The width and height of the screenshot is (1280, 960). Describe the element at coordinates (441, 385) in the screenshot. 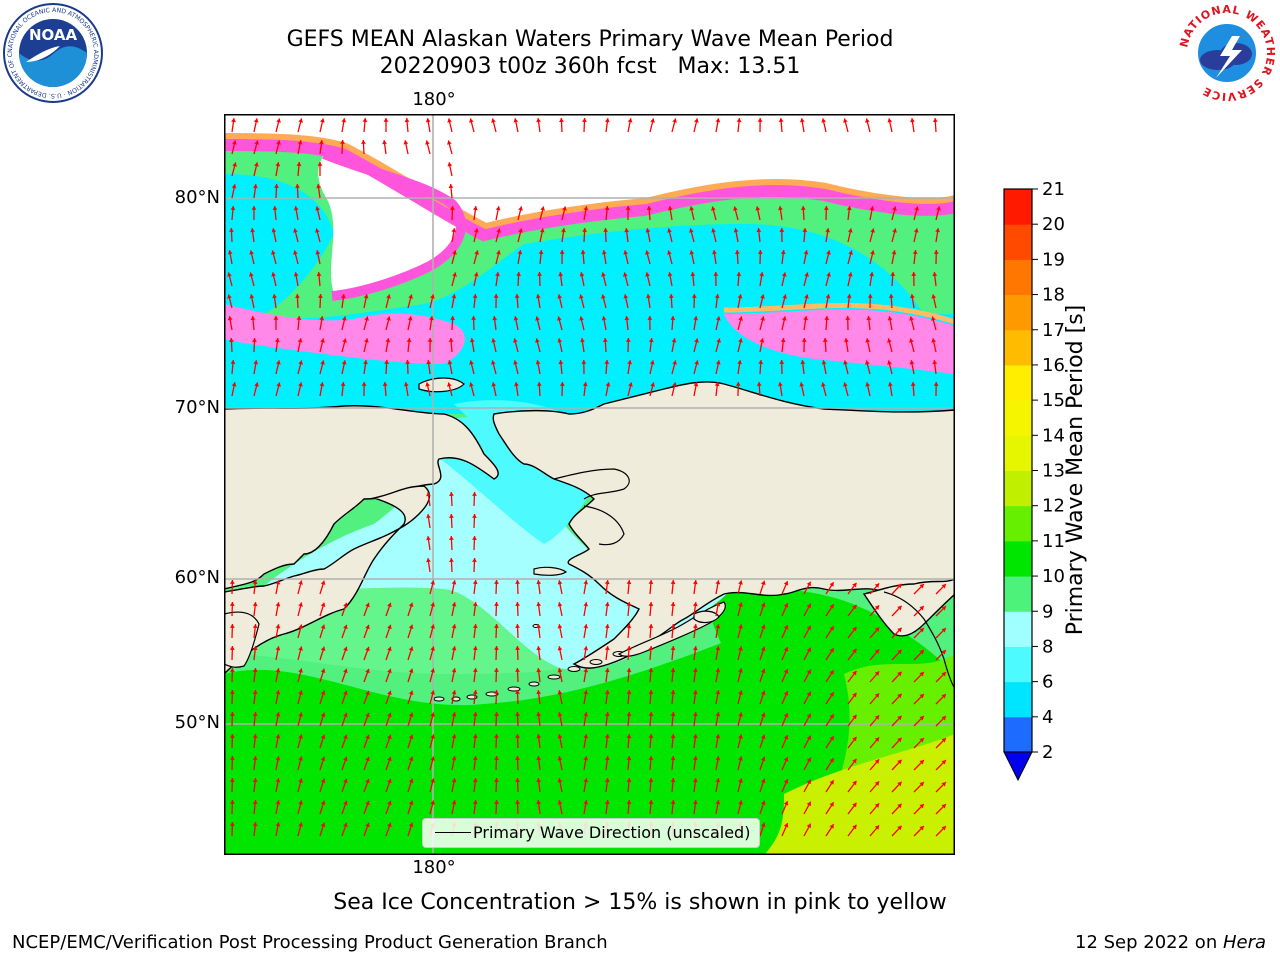

I see `wrangel-island` at that location.